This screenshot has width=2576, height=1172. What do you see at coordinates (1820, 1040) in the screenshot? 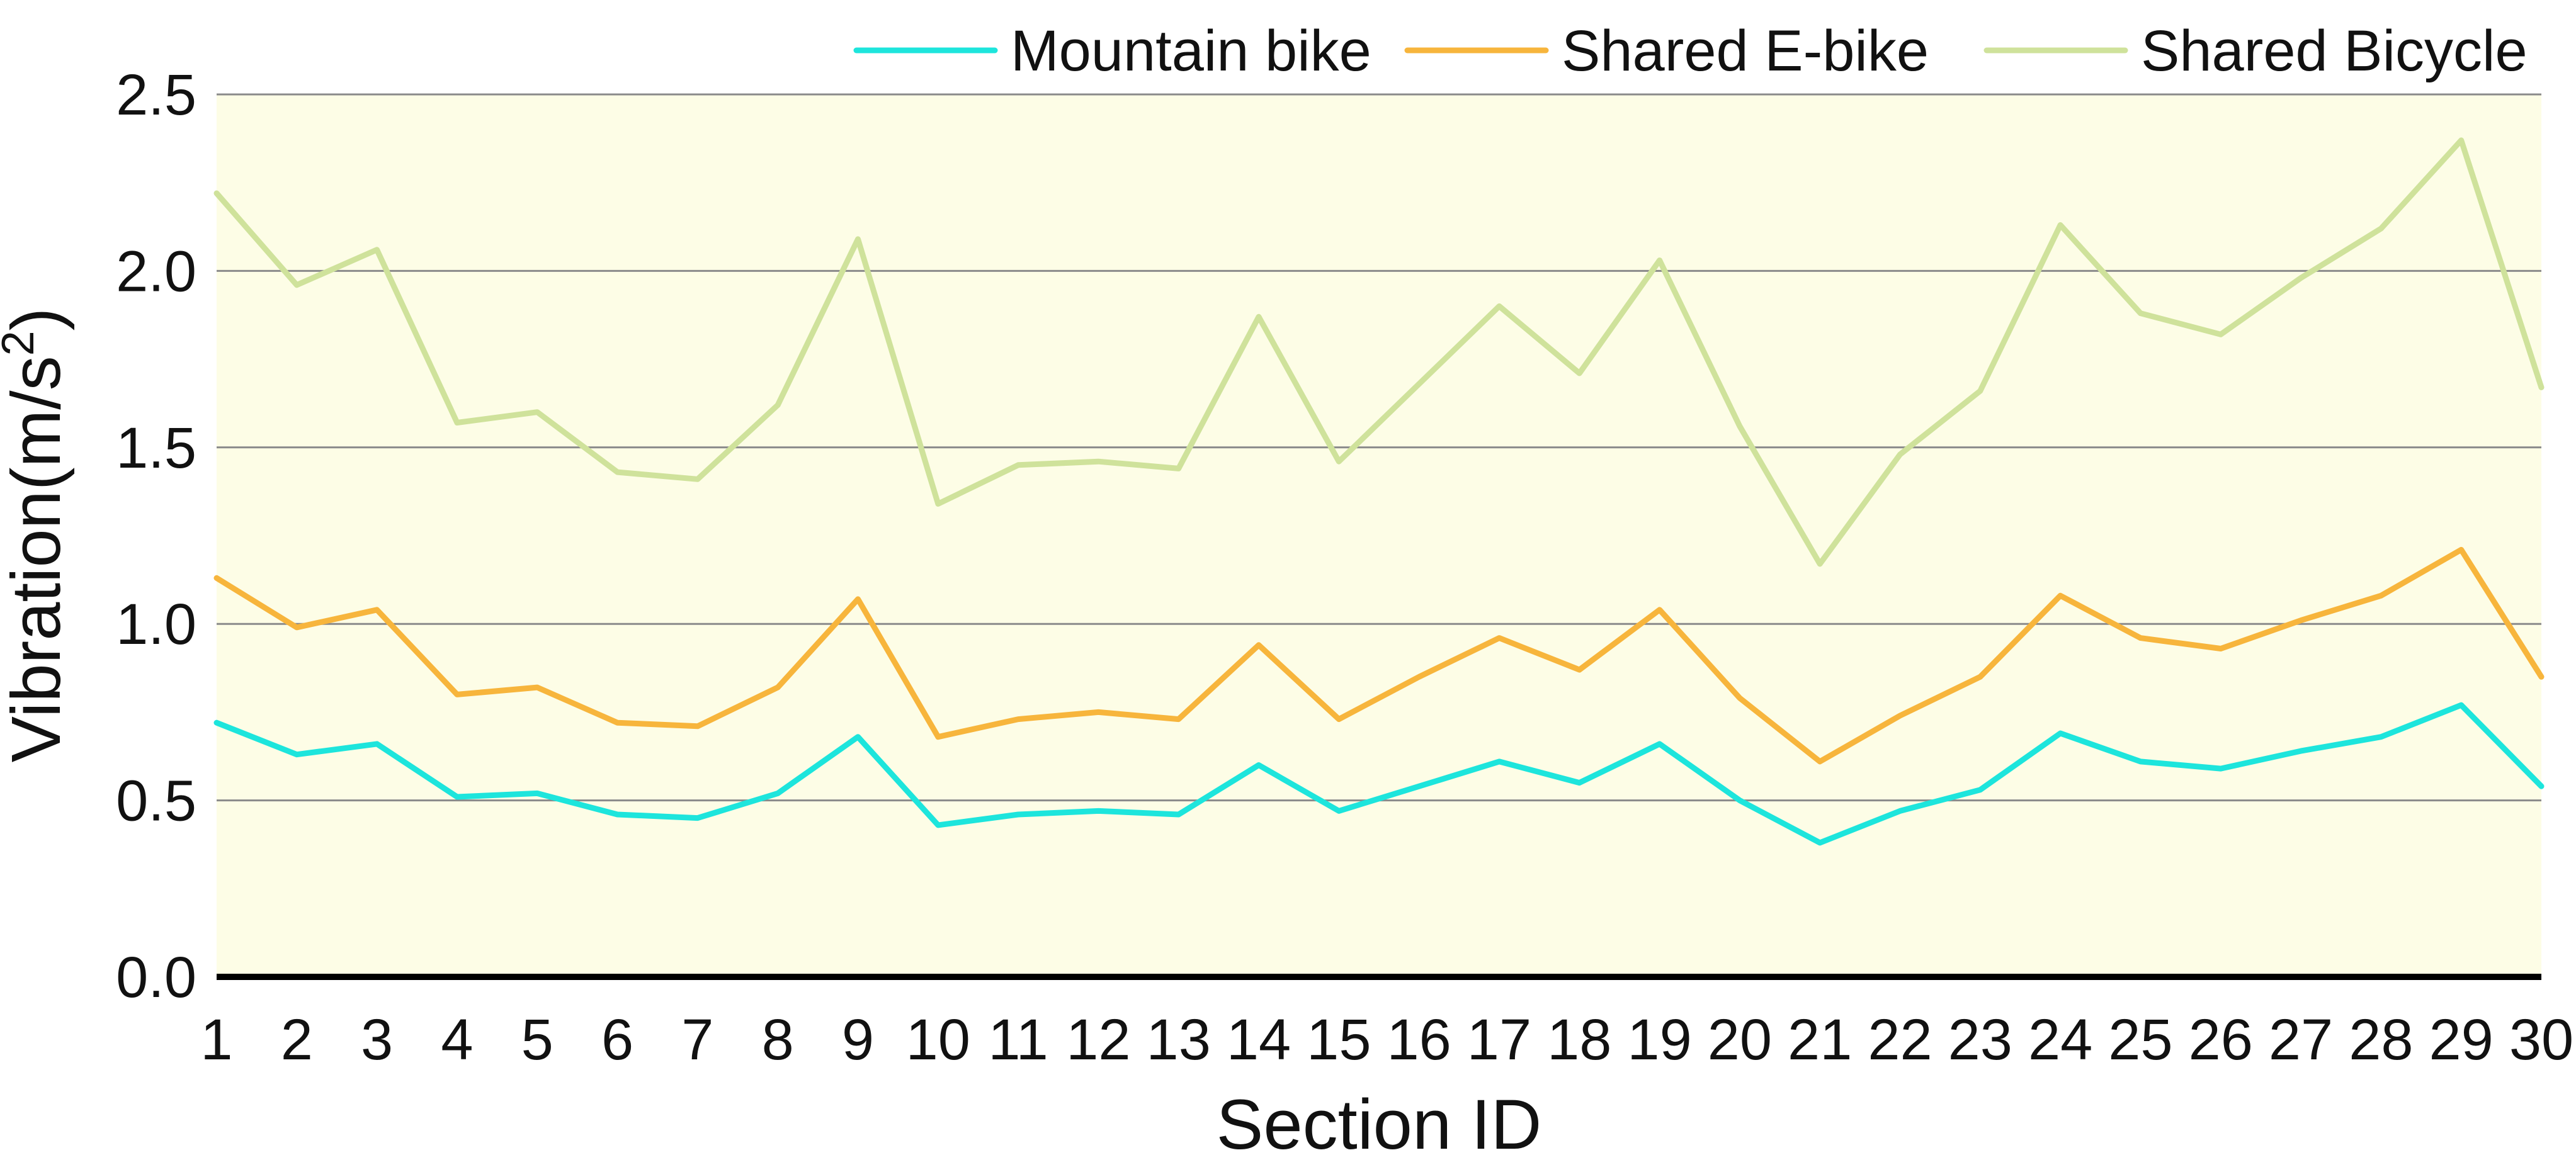
I see `x-tick-label: 21` at bounding box center [1820, 1040].